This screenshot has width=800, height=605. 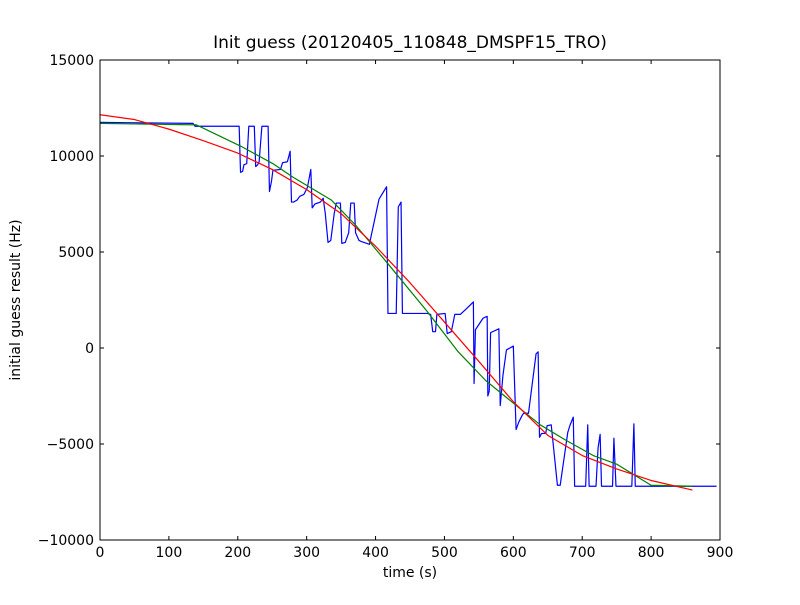 I want to click on chart-title: Init guess (20120405_110848_DMSPF15_TRO), so click(x=410, y=43).